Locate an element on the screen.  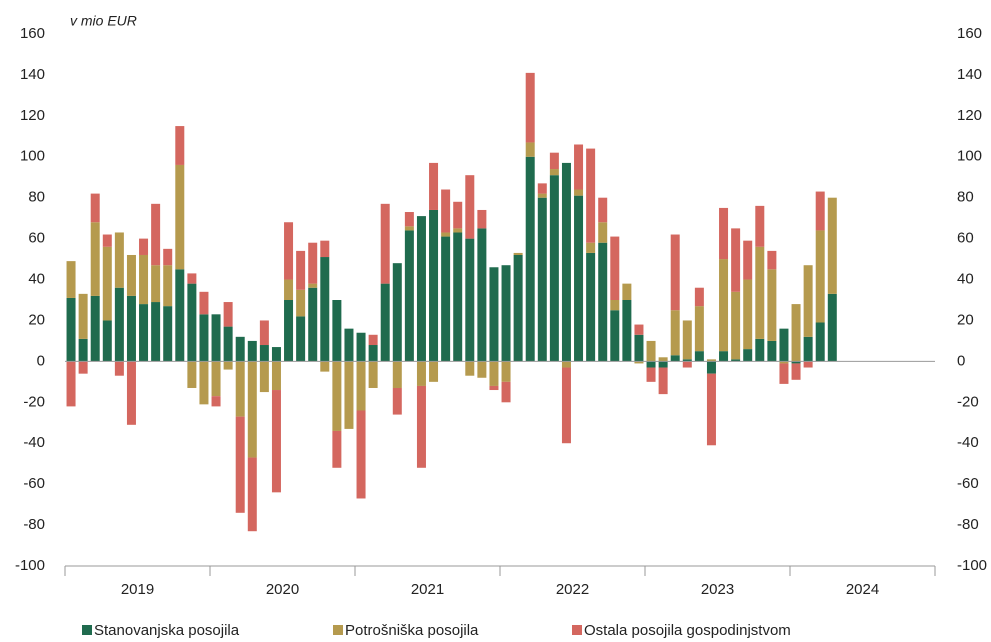
y2-tick-label: 60 is located at coordinates (965, 238).